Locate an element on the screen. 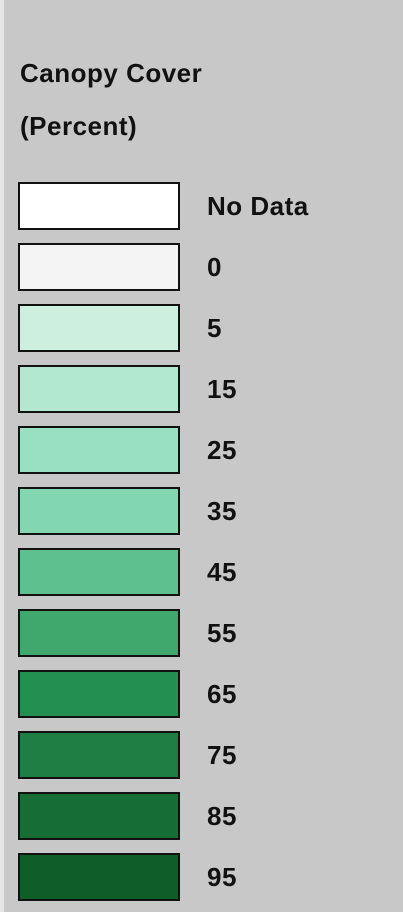  legend-item: 55 is located at coordinates (208, 633).